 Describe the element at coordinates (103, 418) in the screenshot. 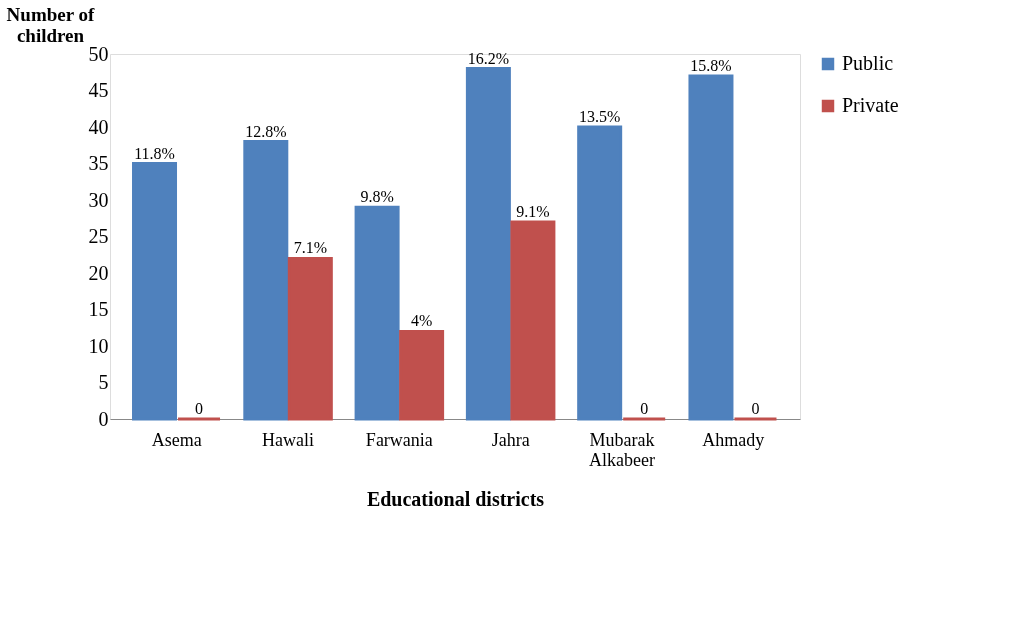

I see `y-tick-label: 0` at that location.